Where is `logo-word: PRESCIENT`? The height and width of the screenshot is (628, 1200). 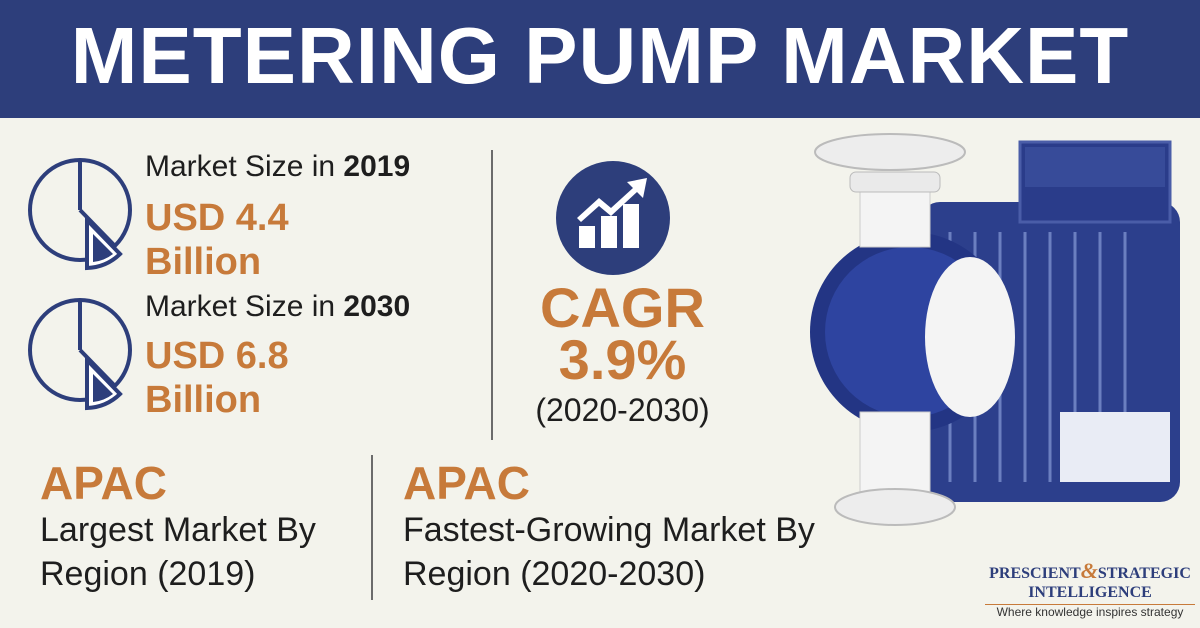 logo-word: PRESCIENT is located at coordinates (1035, 573).